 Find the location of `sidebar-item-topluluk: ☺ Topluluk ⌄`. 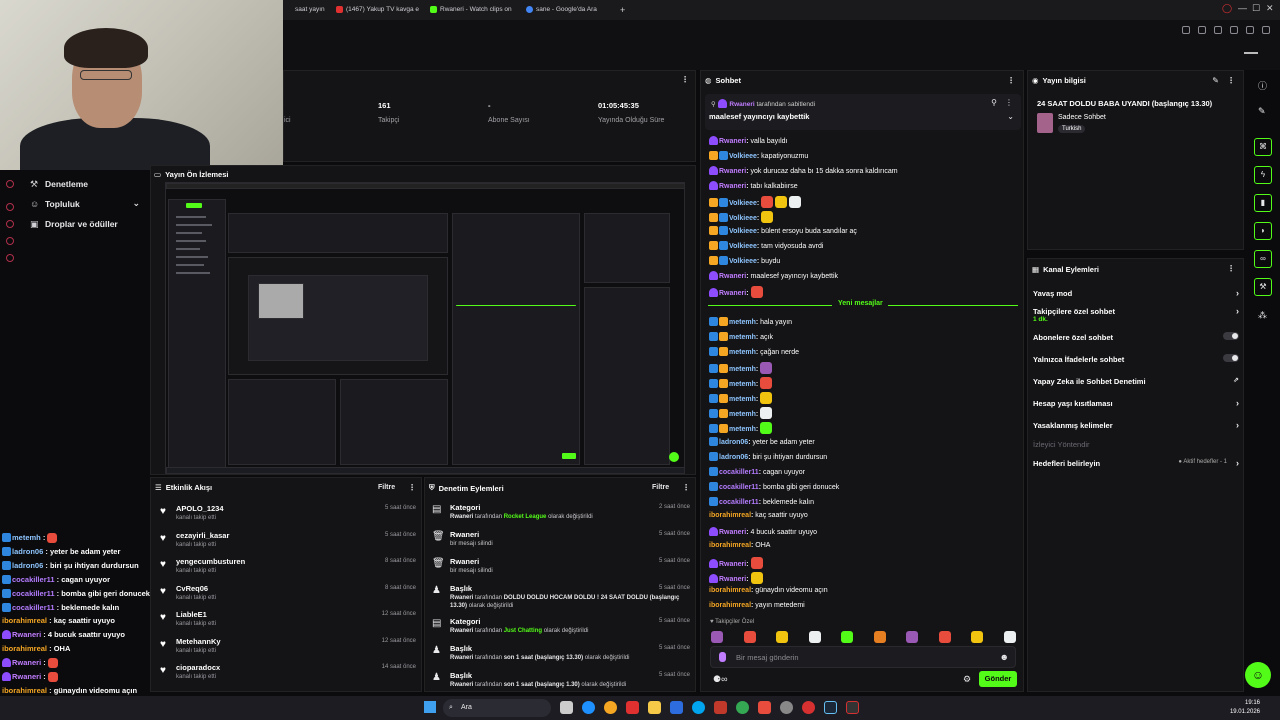

sidebar-item-topluluk: ☺ Topluluk ⌄ is located at coordinates (85, 203).